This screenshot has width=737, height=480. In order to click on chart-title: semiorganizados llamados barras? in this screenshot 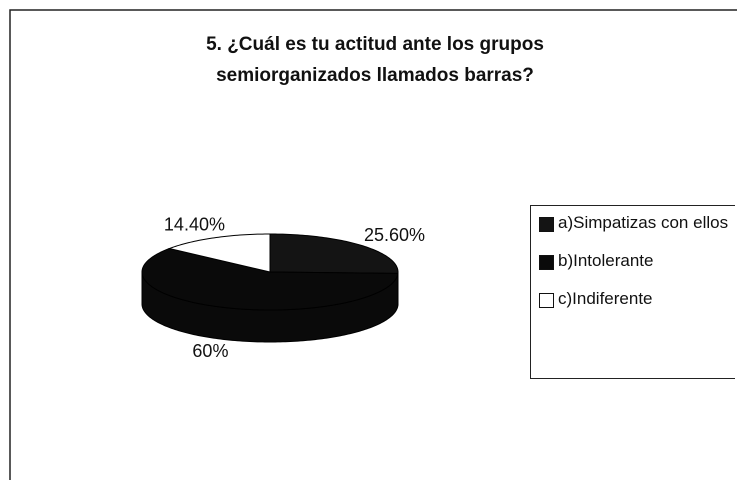, I will do `click(375, 75)`.